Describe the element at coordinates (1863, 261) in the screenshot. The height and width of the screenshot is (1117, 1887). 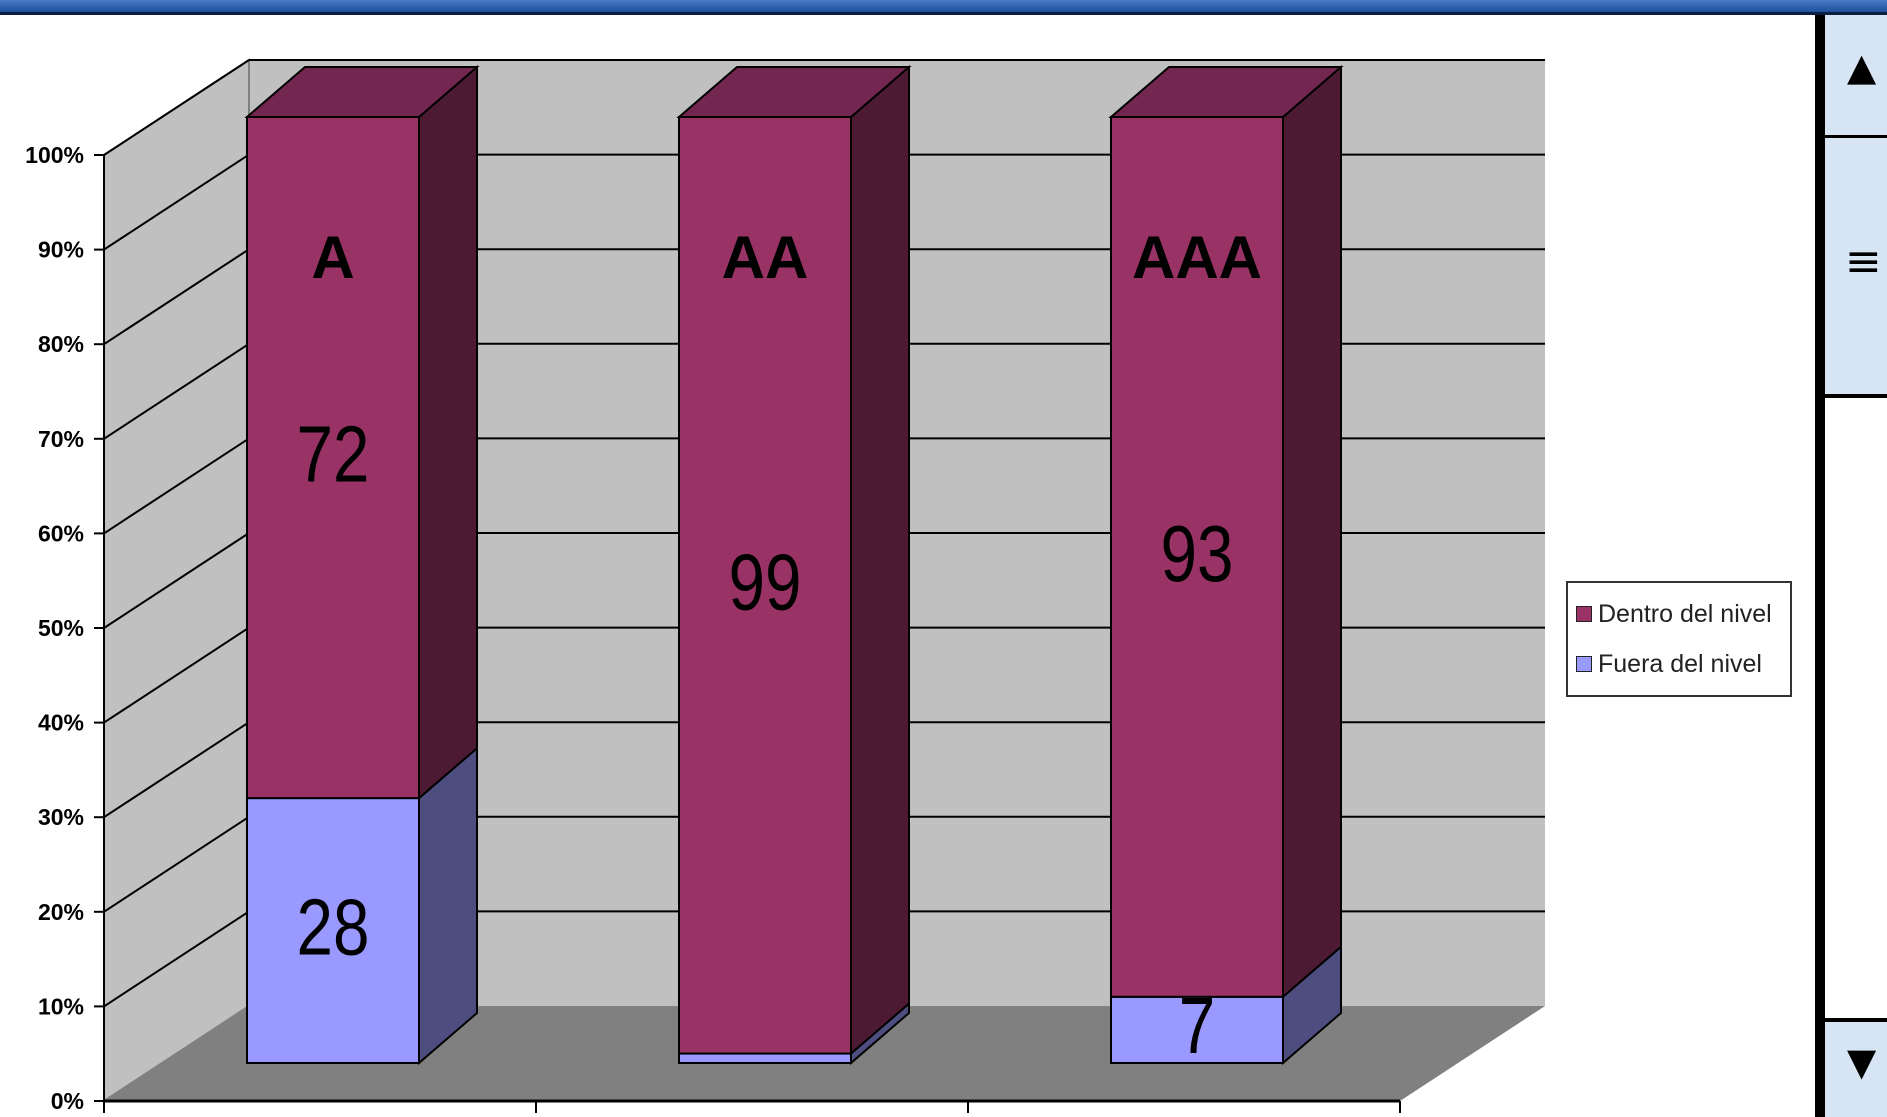
I see `grip-icon: ≡` at that location.